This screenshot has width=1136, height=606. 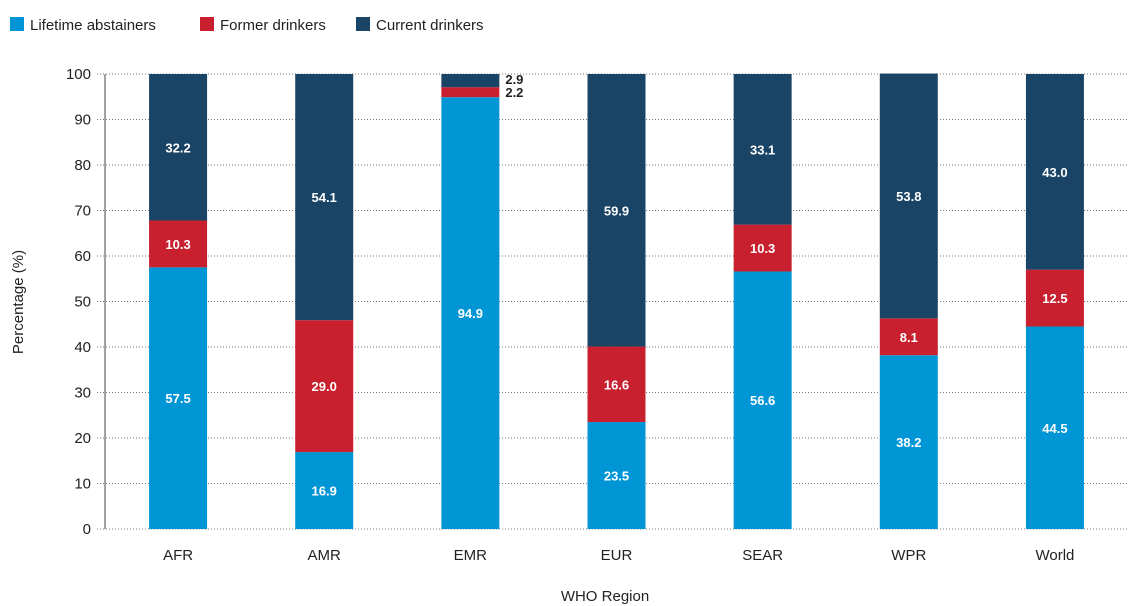 I want to click on data-label: 56.6, so click(x=762, y=400).